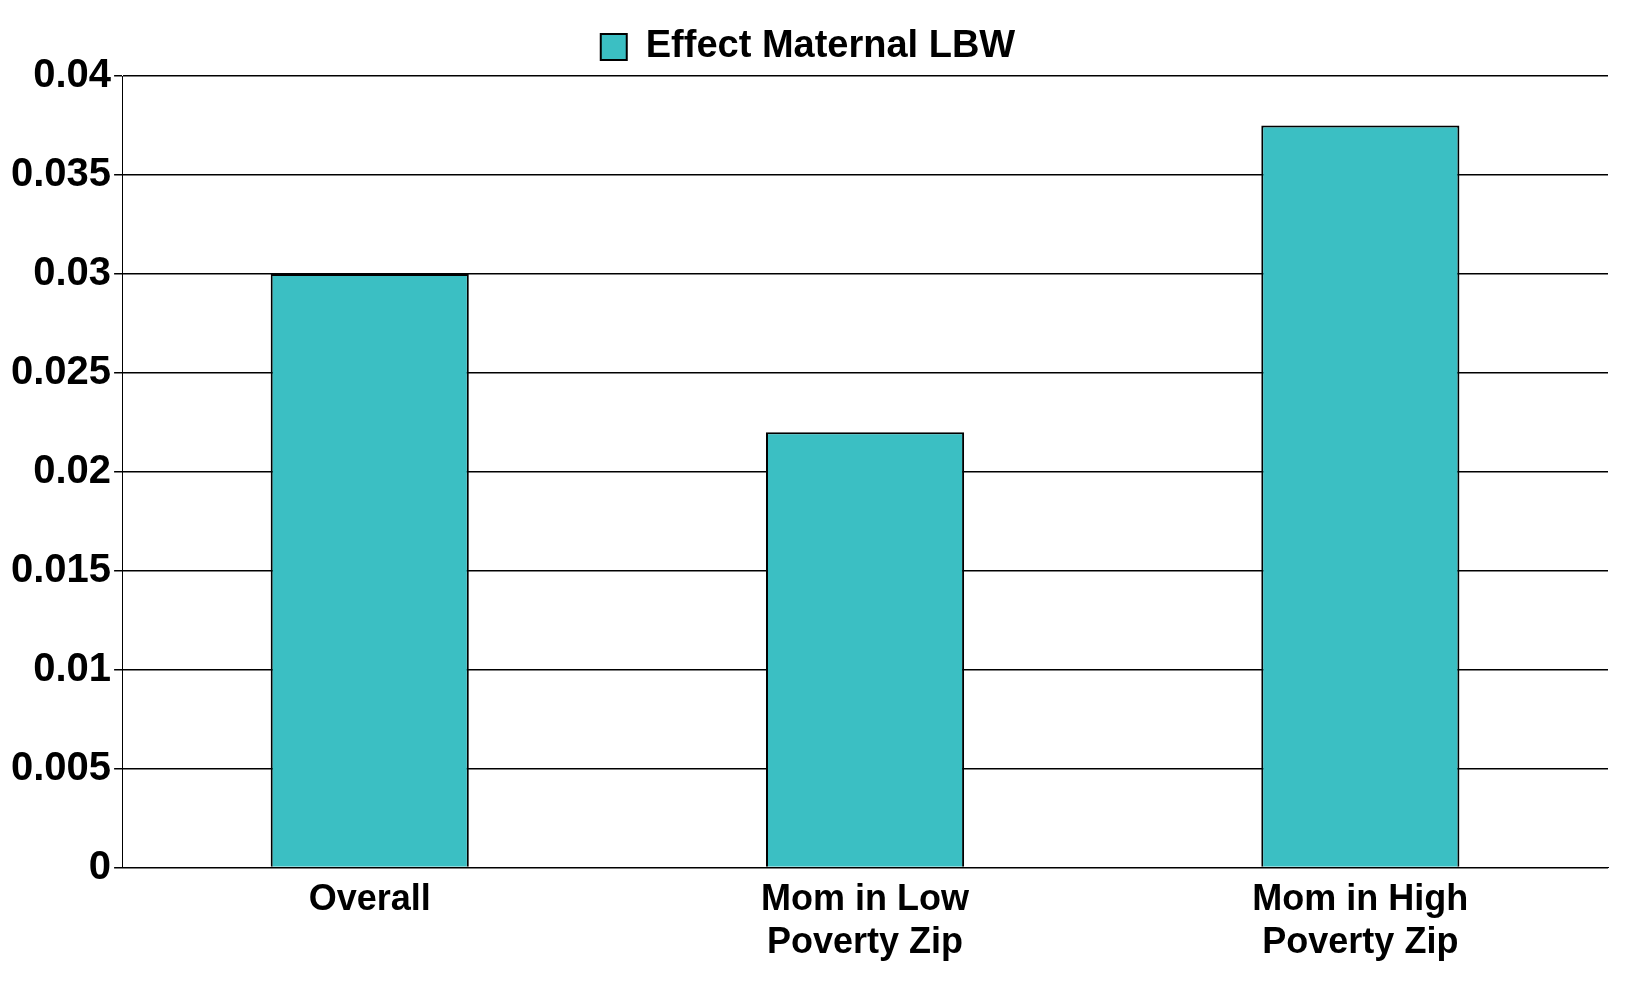  What do you see at coordinates (61, 171) in the screenshot?
I see `y-tick-label: 0.035` at bounding box center [61, 171].